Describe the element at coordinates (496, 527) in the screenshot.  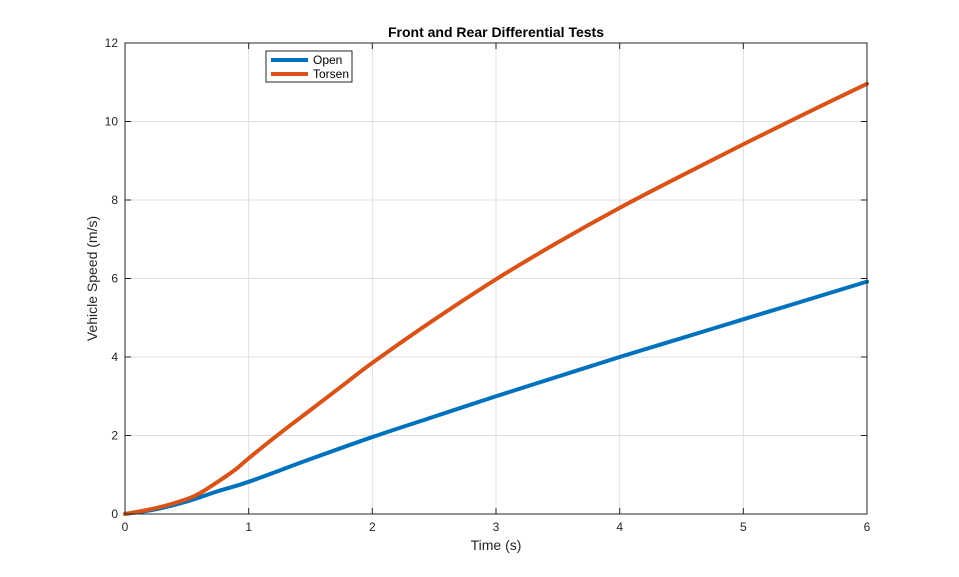
I see `x-tick-label: 3` at that location.